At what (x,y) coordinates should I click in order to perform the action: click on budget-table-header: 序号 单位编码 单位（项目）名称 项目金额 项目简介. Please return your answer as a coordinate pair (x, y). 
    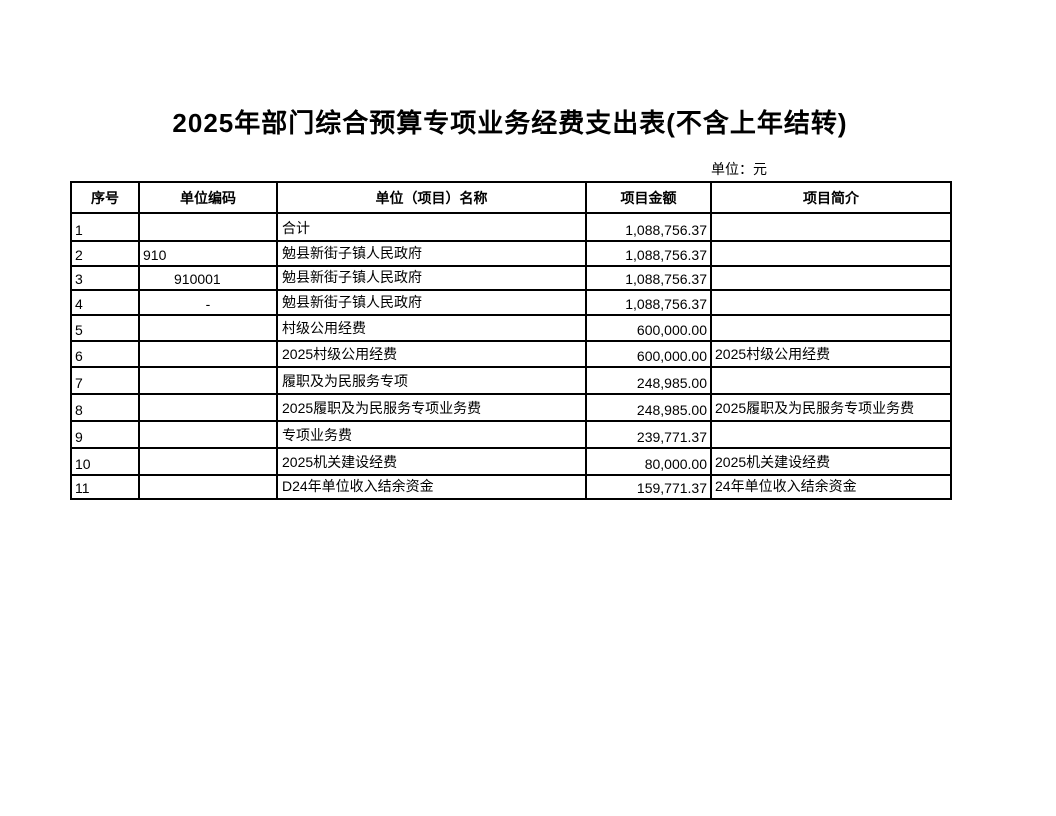
    Looking at the image, I should click on (511, 197).